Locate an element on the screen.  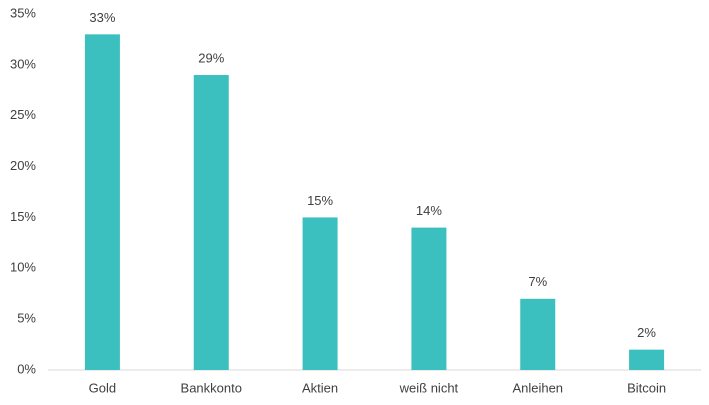
y-tick-label: 5% is located at coordinates (26, 318).